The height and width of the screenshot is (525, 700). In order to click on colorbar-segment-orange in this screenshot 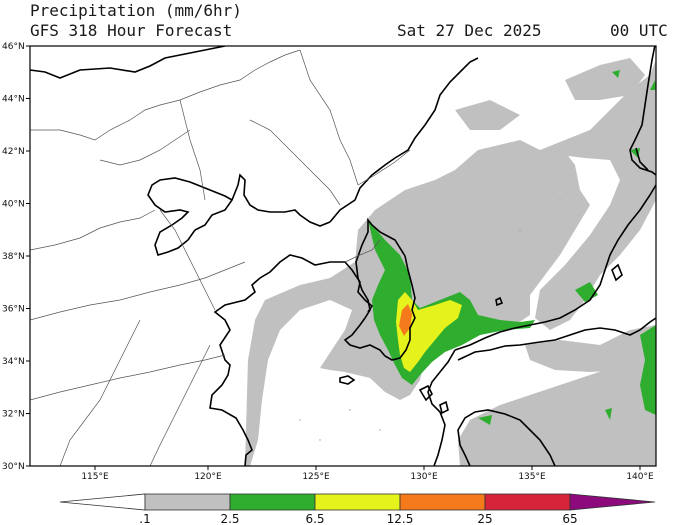, I will do `click(442, 502)`.